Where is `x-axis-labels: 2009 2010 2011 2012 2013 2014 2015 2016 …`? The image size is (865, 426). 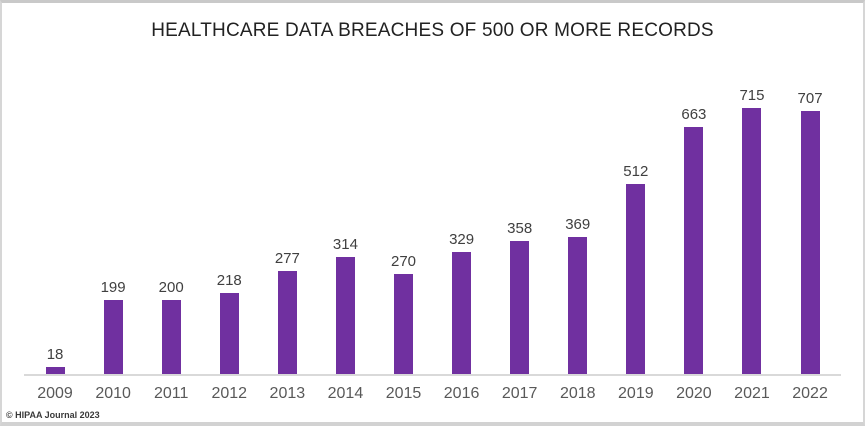 x-axis-labels: 2009 2010 2011 2012 2013 2014 2015 2016 … is located at coordinates (432, 394).